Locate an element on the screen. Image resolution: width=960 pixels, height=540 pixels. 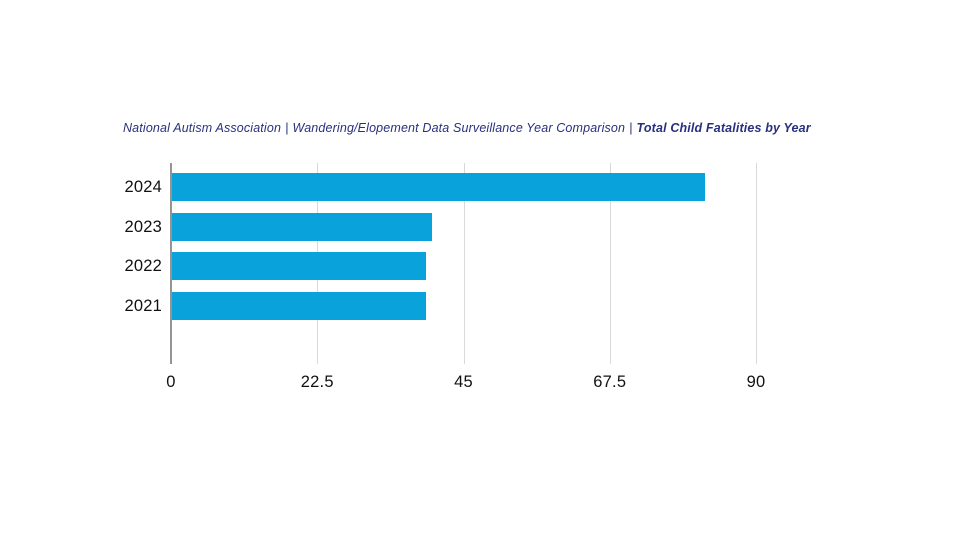
x-axis-labels: 0 22.5 45 67.5 90 is located at coordinates (465, 384).